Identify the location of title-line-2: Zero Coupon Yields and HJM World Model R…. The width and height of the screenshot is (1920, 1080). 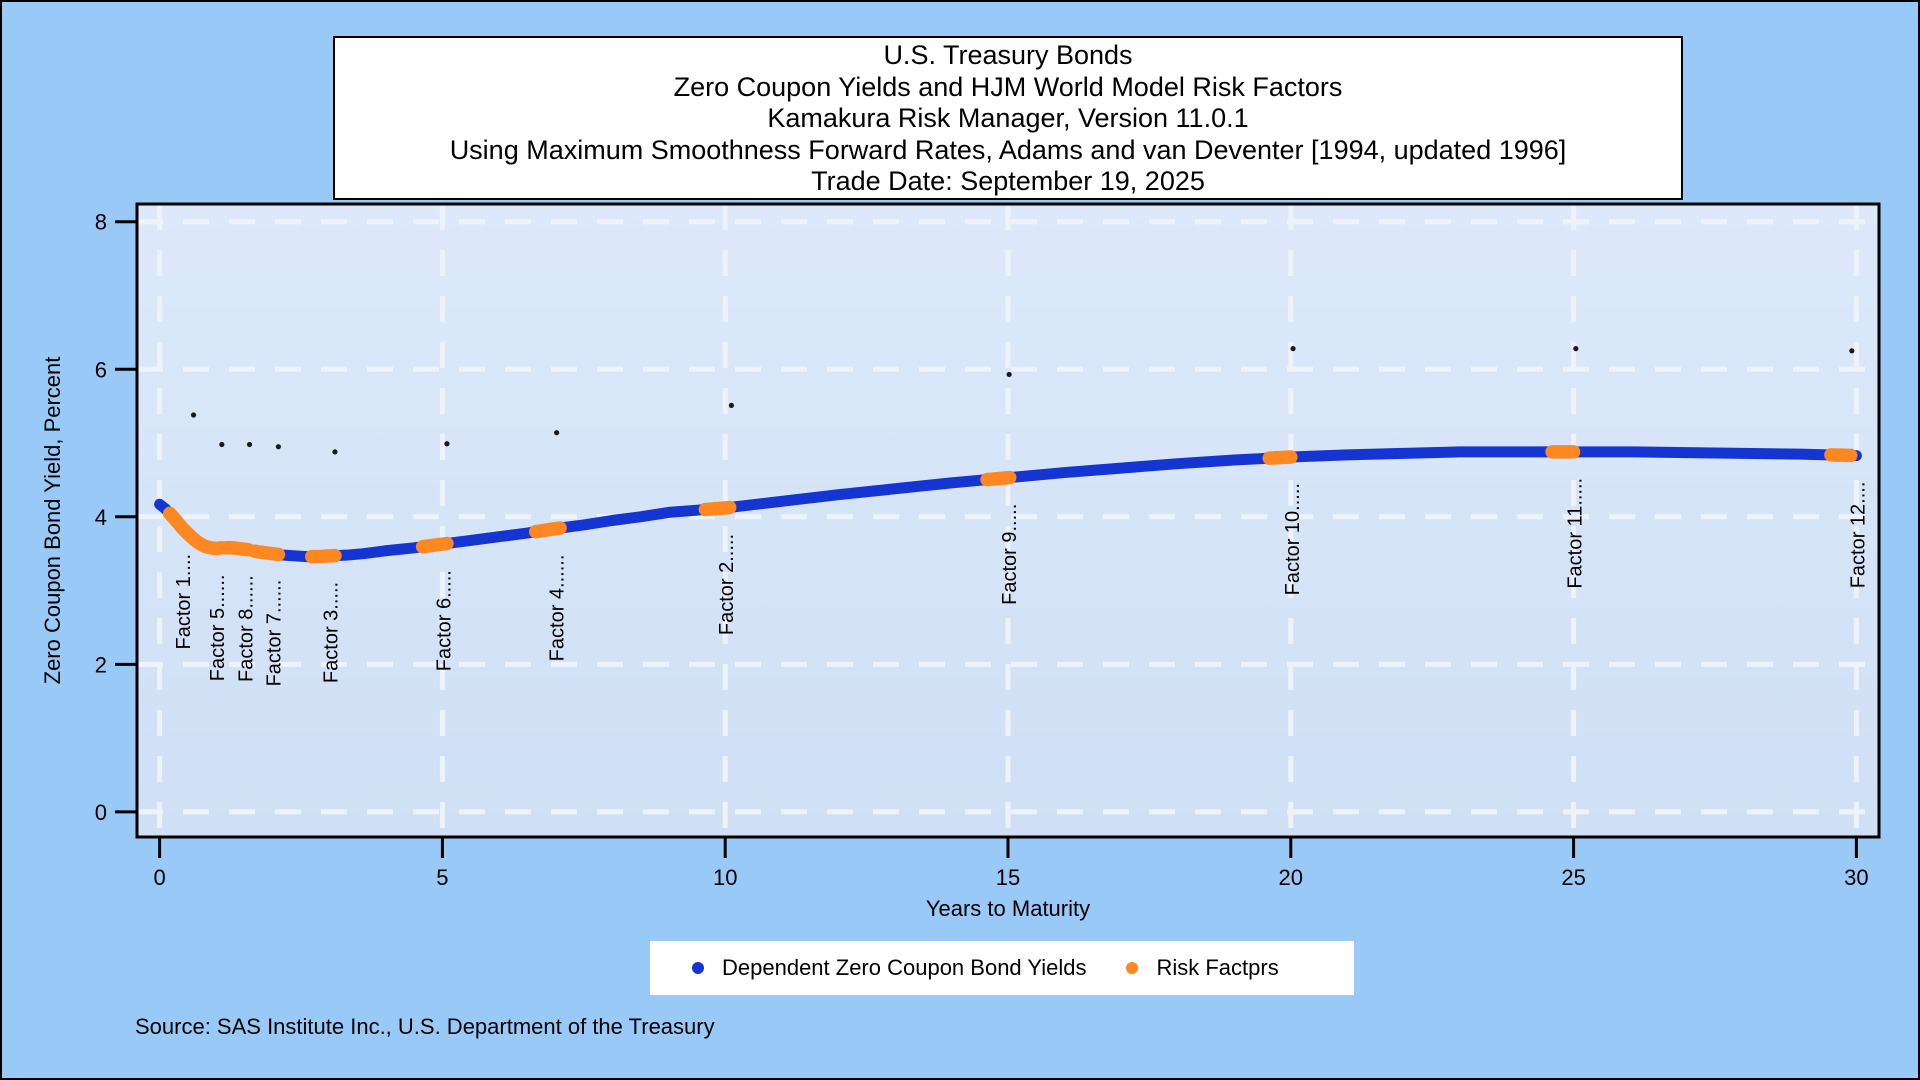
(1008, 86).